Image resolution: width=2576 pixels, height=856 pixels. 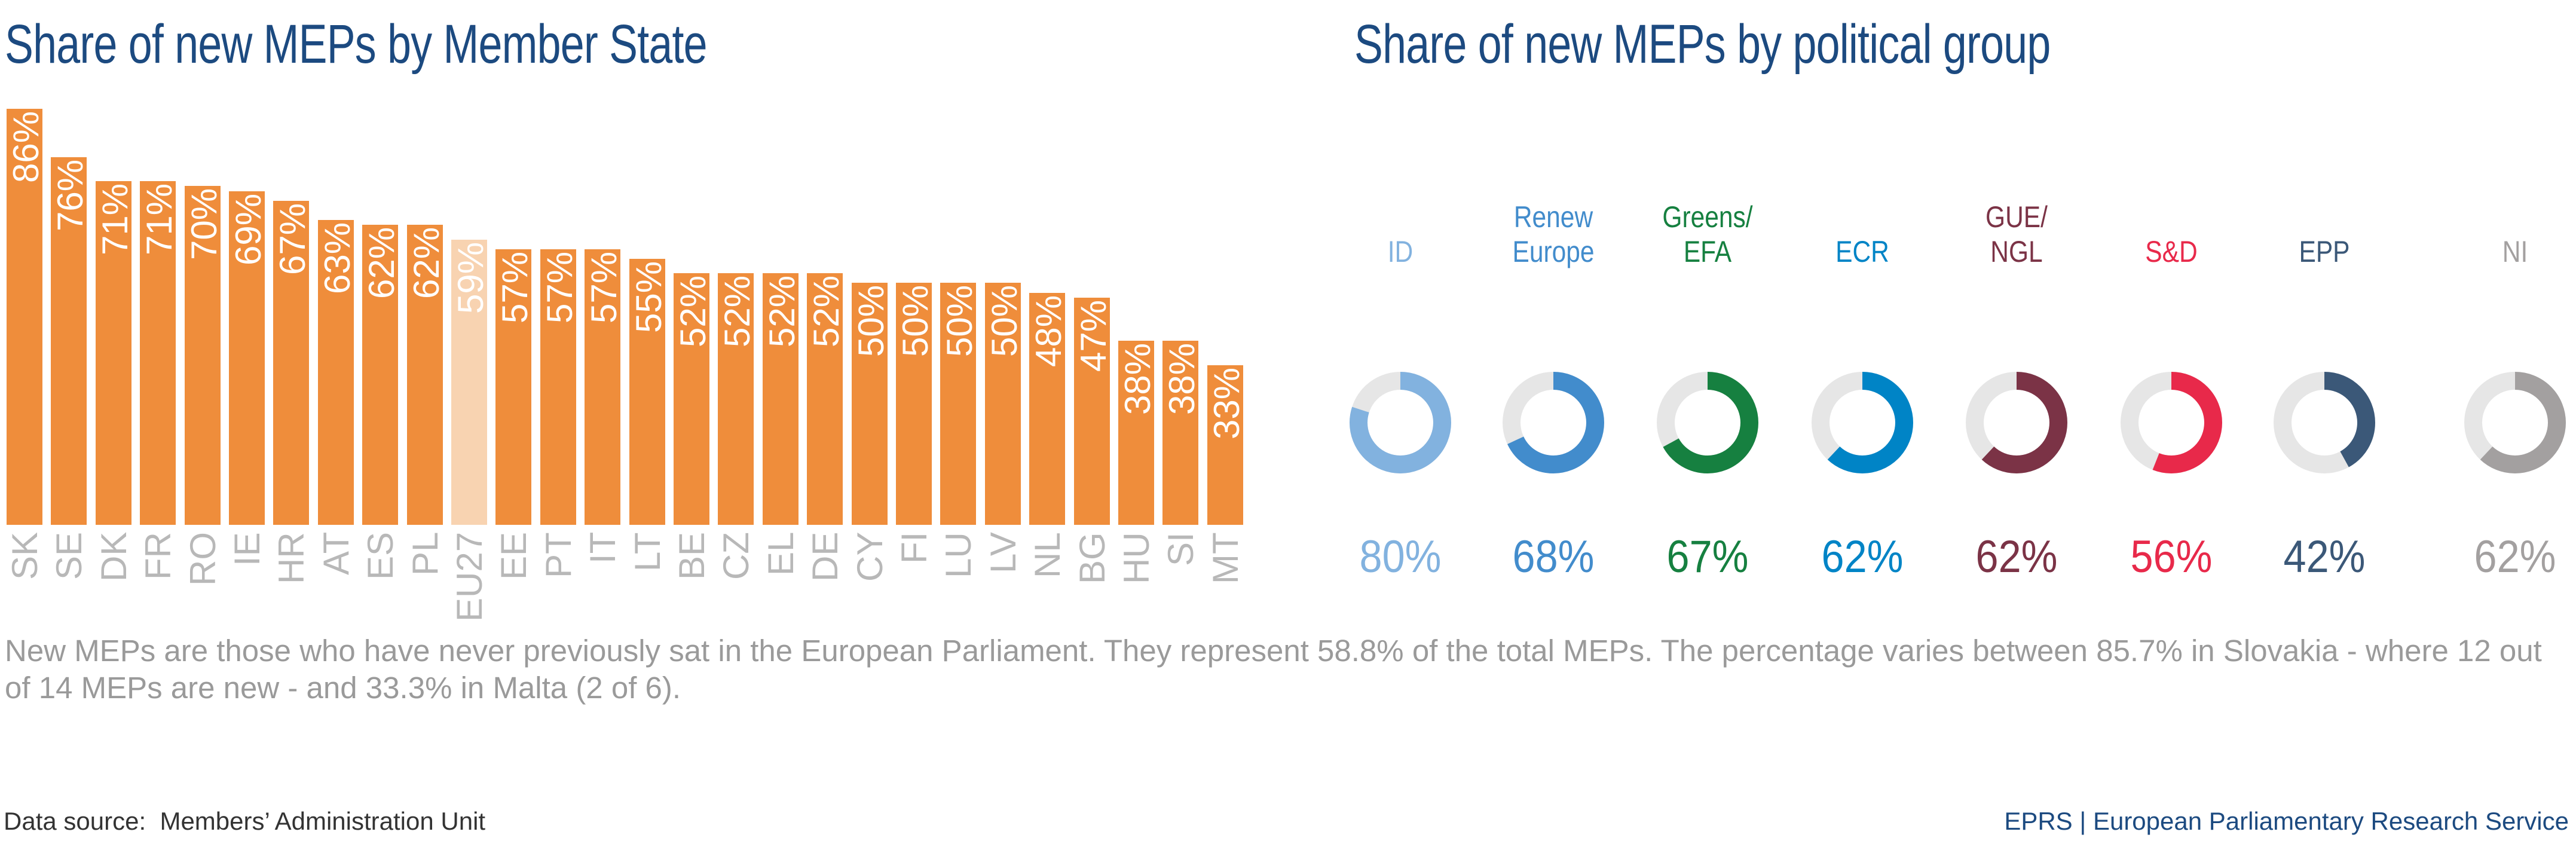 What do you see at coordinates (958, 555) in the screenshot?
I see `category-label: LU` at bounding box center [958, 555].